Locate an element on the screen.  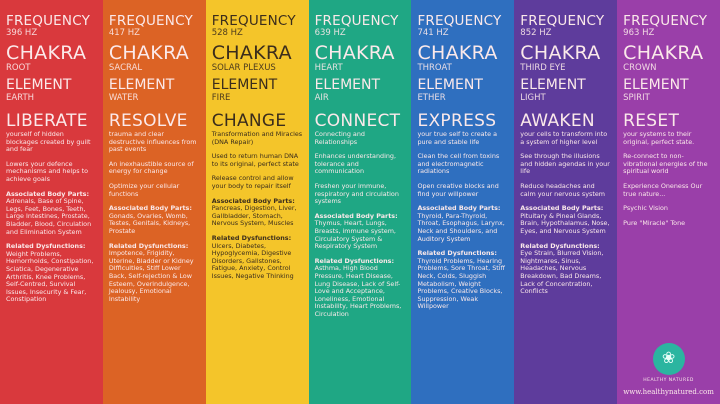
chakra-name: CROWN is located at coordinates (640, 68).